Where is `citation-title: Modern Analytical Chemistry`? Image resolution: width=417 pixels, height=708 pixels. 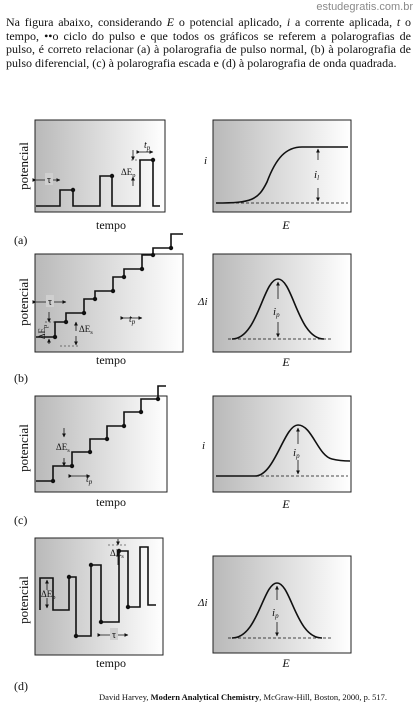 citation-title: Modern Analytical Chemistry is located at coordinates (205, 697).